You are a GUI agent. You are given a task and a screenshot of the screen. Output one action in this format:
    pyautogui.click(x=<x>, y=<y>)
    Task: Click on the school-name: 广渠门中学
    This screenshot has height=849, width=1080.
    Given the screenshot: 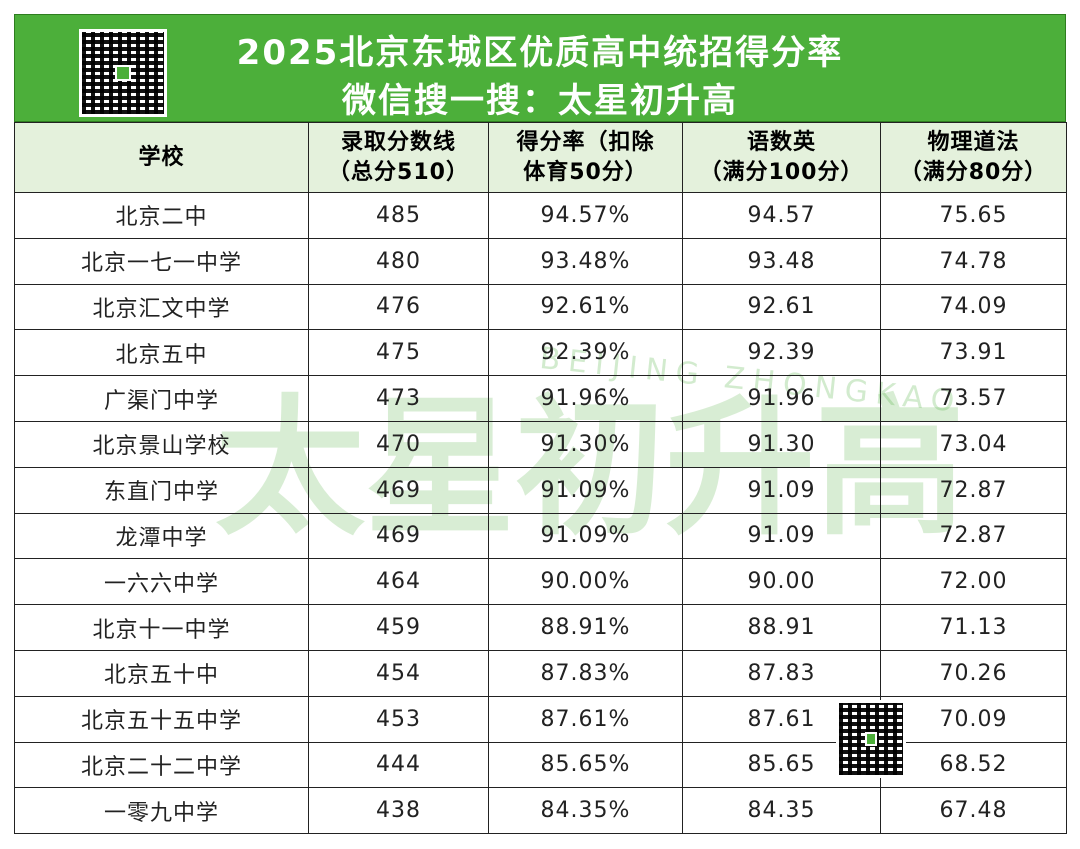 What is the action you would take?
    pyautogui.click(x=161, y=398)
    